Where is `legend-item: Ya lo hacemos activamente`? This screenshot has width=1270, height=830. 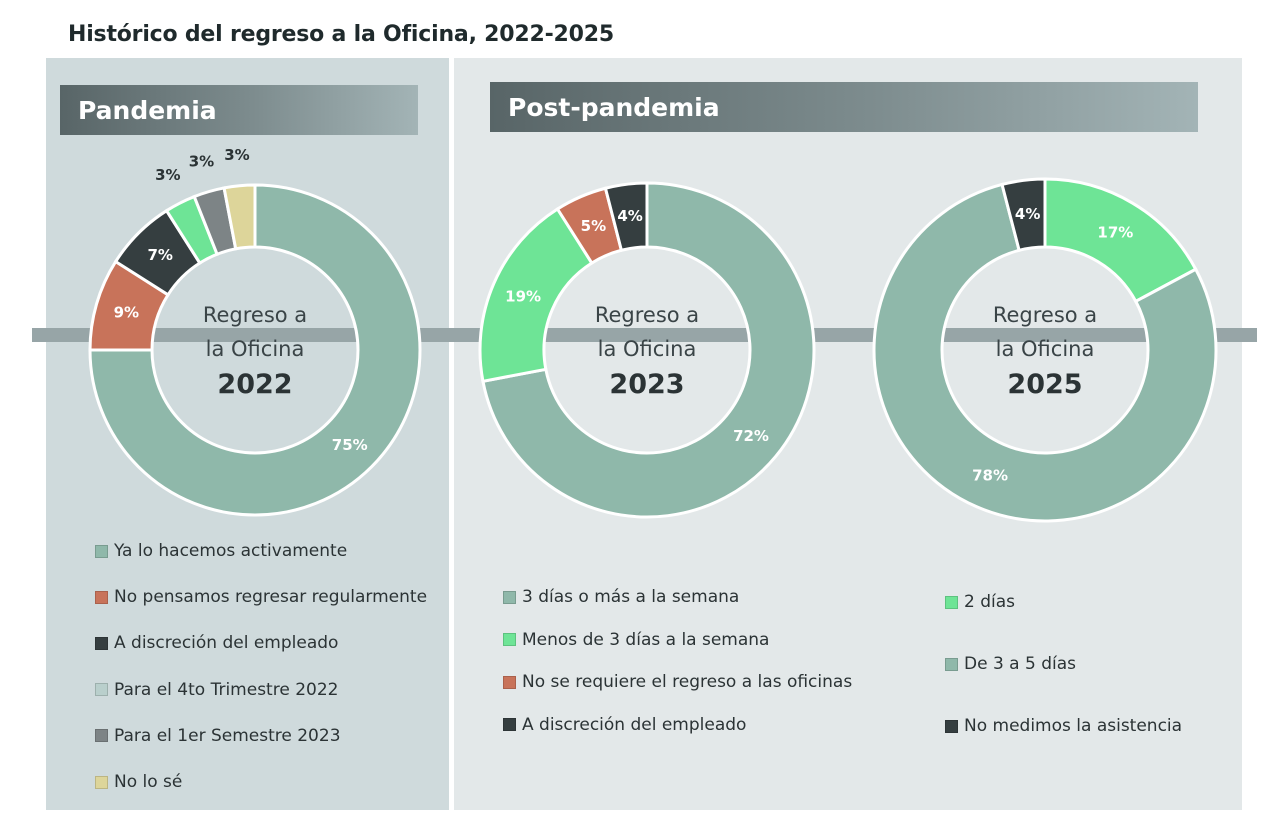
legend-item: Ya lo hacemos activamente is located at coordinates (221, 551).